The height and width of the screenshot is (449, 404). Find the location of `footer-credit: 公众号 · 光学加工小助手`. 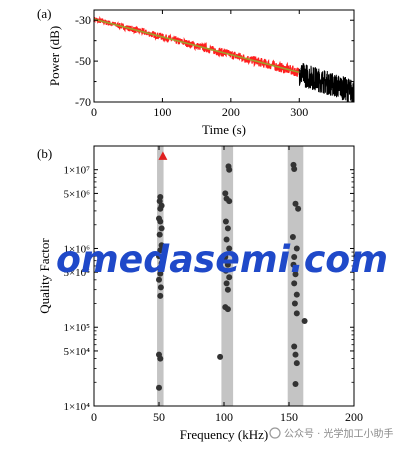

footer-credit: 公众号 · 光学加工小助手 is located at coordinates (331, 433).